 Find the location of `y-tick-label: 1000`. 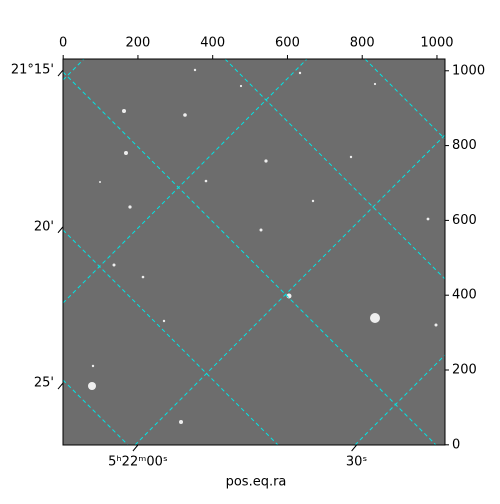

y-tick-label: 1000 is located at coordinates (468, 70).